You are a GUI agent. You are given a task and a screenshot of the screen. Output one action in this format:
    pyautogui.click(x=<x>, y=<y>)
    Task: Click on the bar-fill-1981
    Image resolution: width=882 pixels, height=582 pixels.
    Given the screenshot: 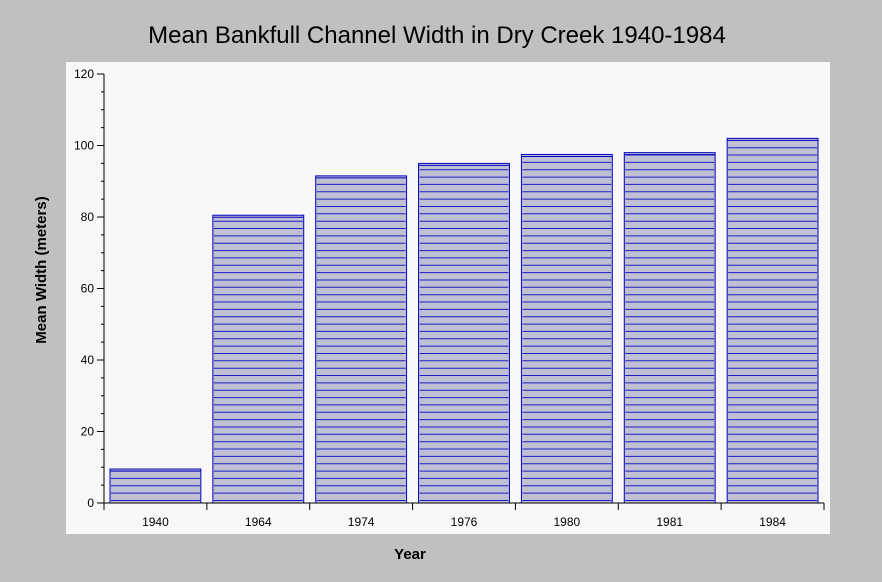 What is the action you would take?
    pyautogui.click(x=669, y=328)
    